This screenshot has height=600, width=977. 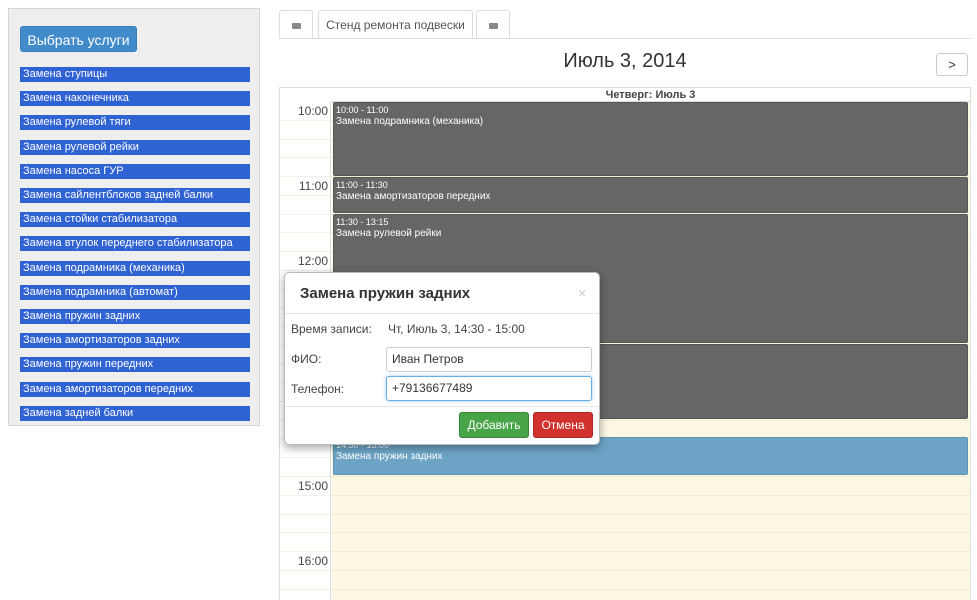 What do you see at coordinates (135, 171) in the screenshot?
I see `service-item: Замена насоса ГУР` at bounding box center [135, 171].